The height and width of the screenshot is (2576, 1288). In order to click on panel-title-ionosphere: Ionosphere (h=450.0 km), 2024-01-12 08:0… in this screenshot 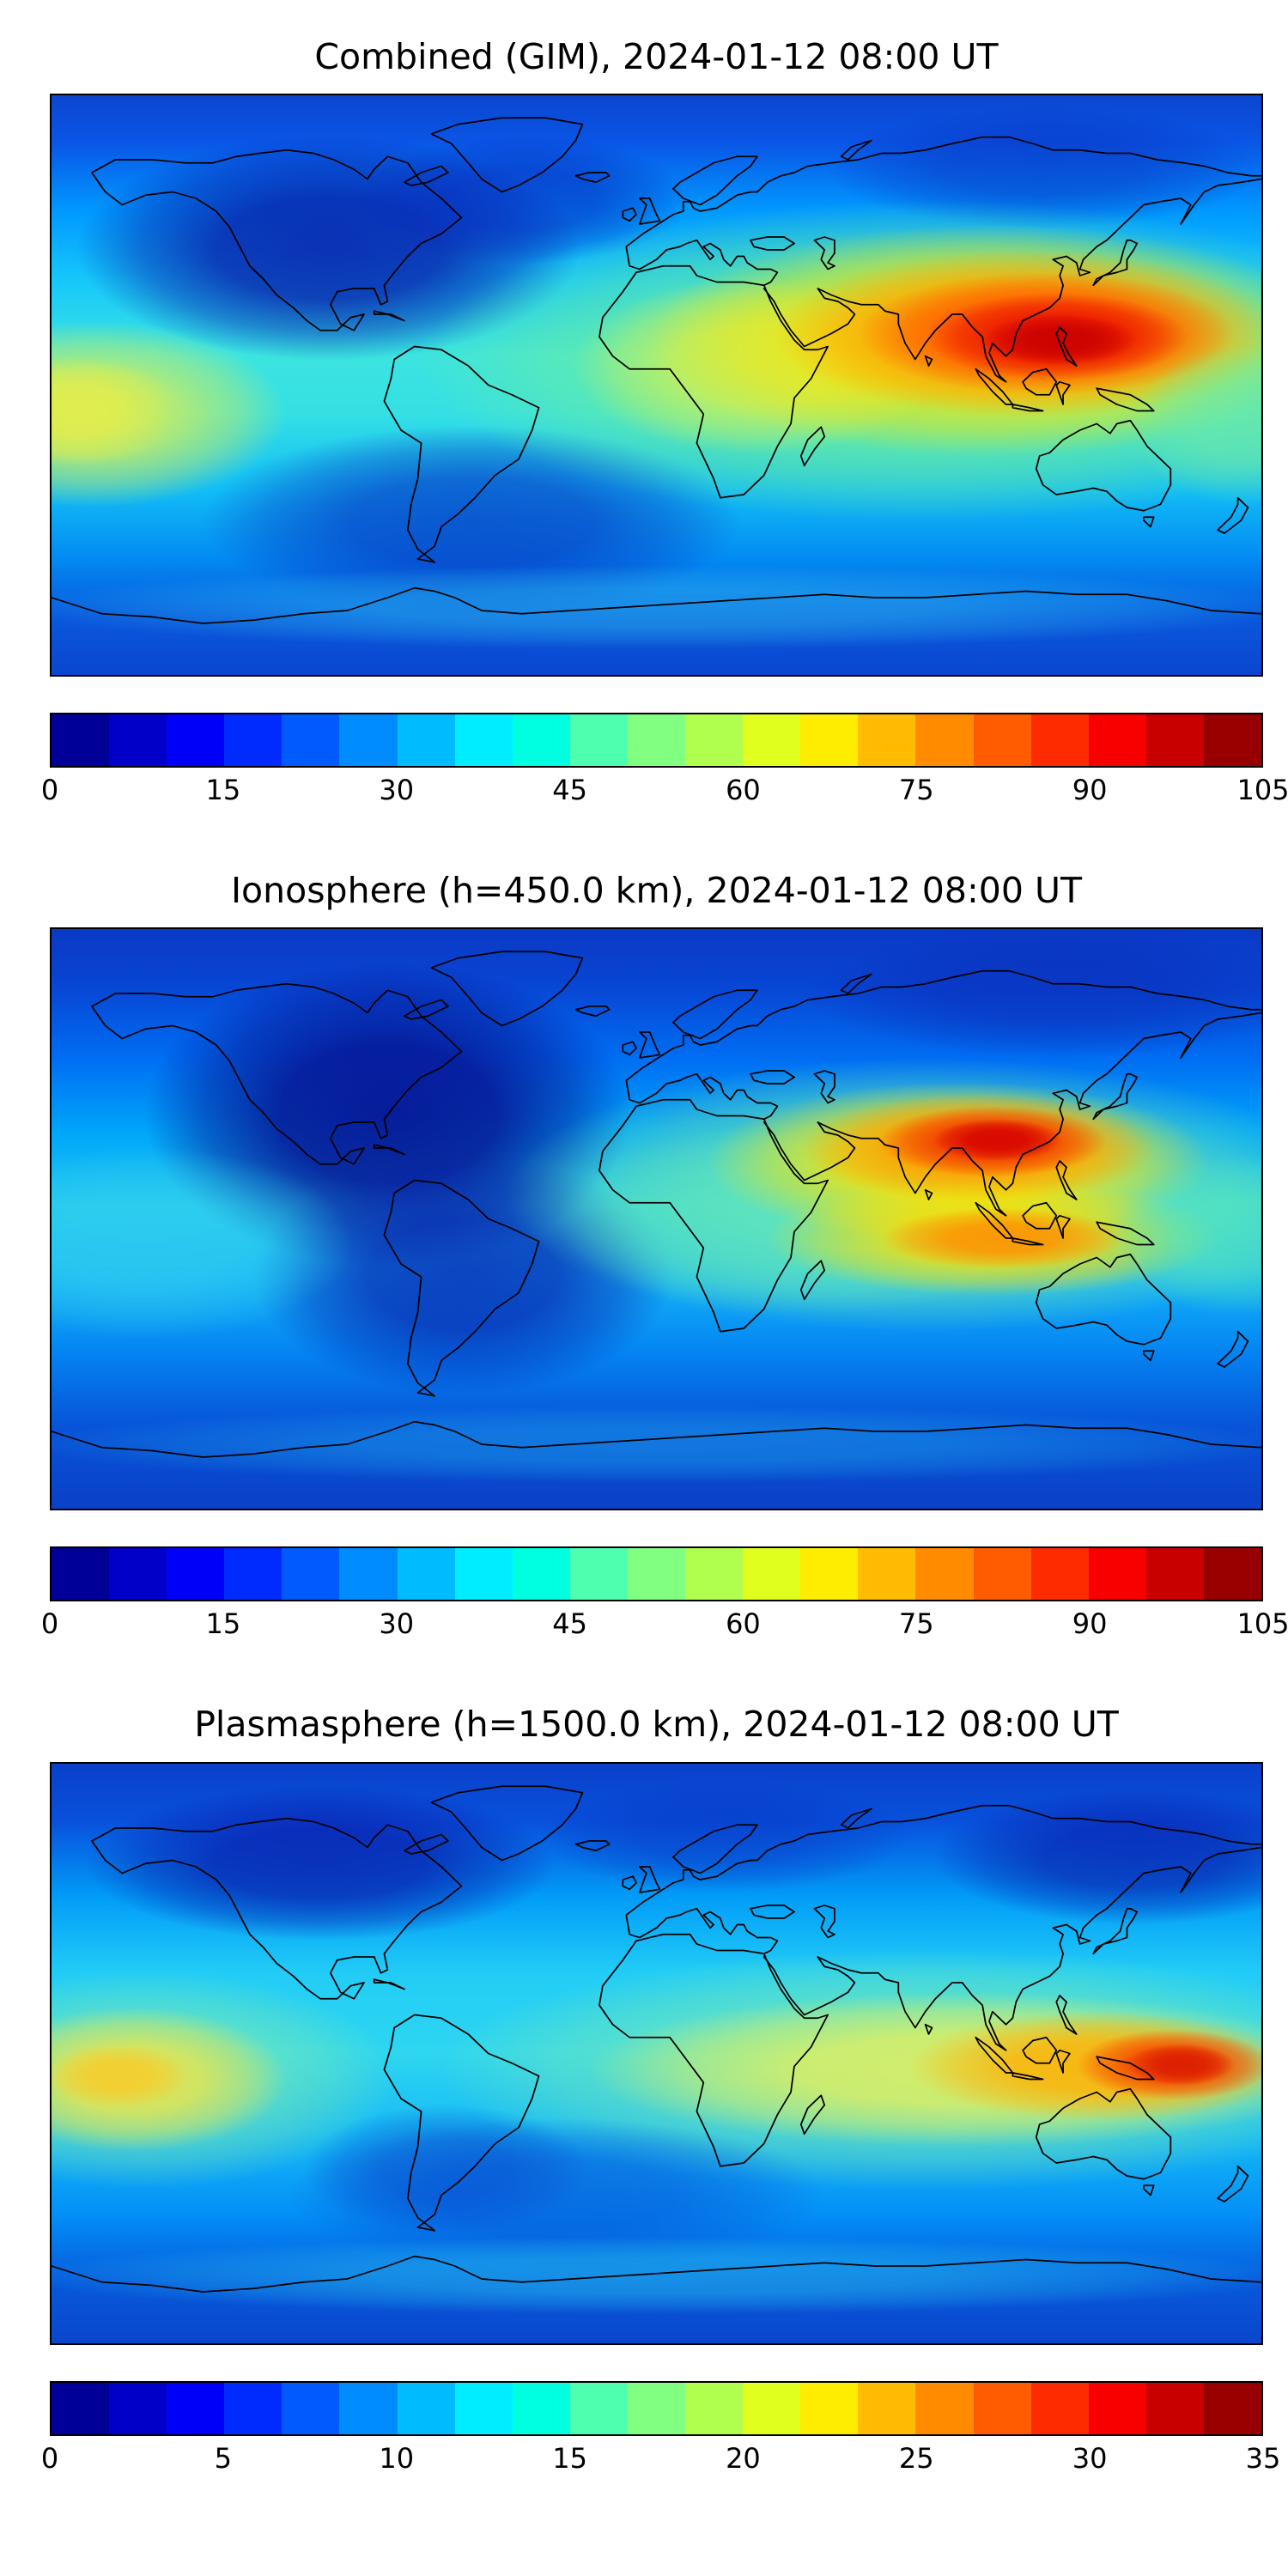, I will do `click(656, 891)`.